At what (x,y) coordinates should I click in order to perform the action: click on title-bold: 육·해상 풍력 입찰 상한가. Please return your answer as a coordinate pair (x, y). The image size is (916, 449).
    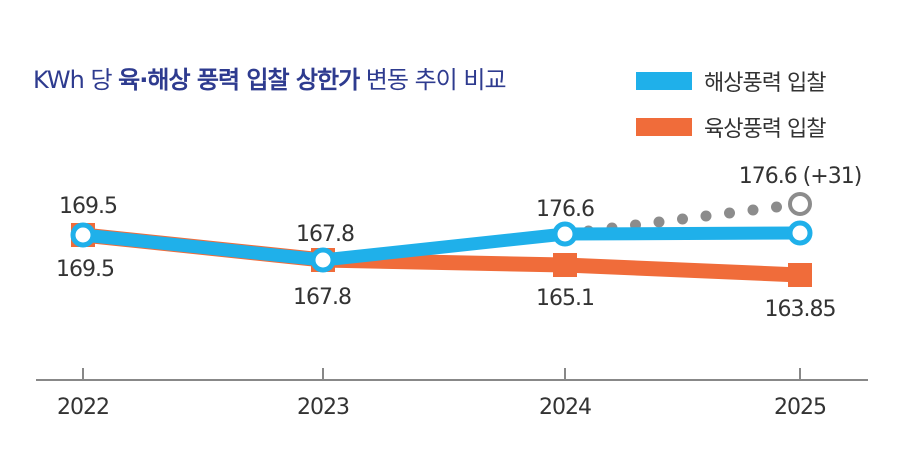
    Looking at the image, I should click on (239, 80).